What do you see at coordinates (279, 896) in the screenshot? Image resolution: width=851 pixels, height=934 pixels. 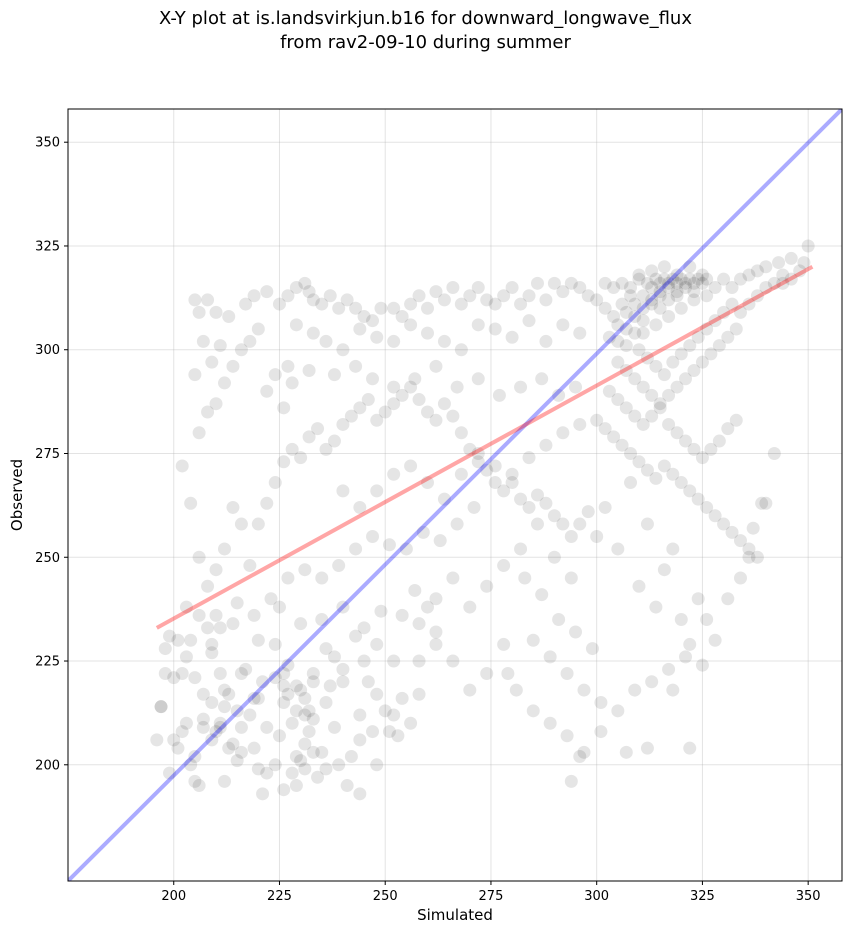 I see `x-tick-label: 225` at bounding box center [279, 896].